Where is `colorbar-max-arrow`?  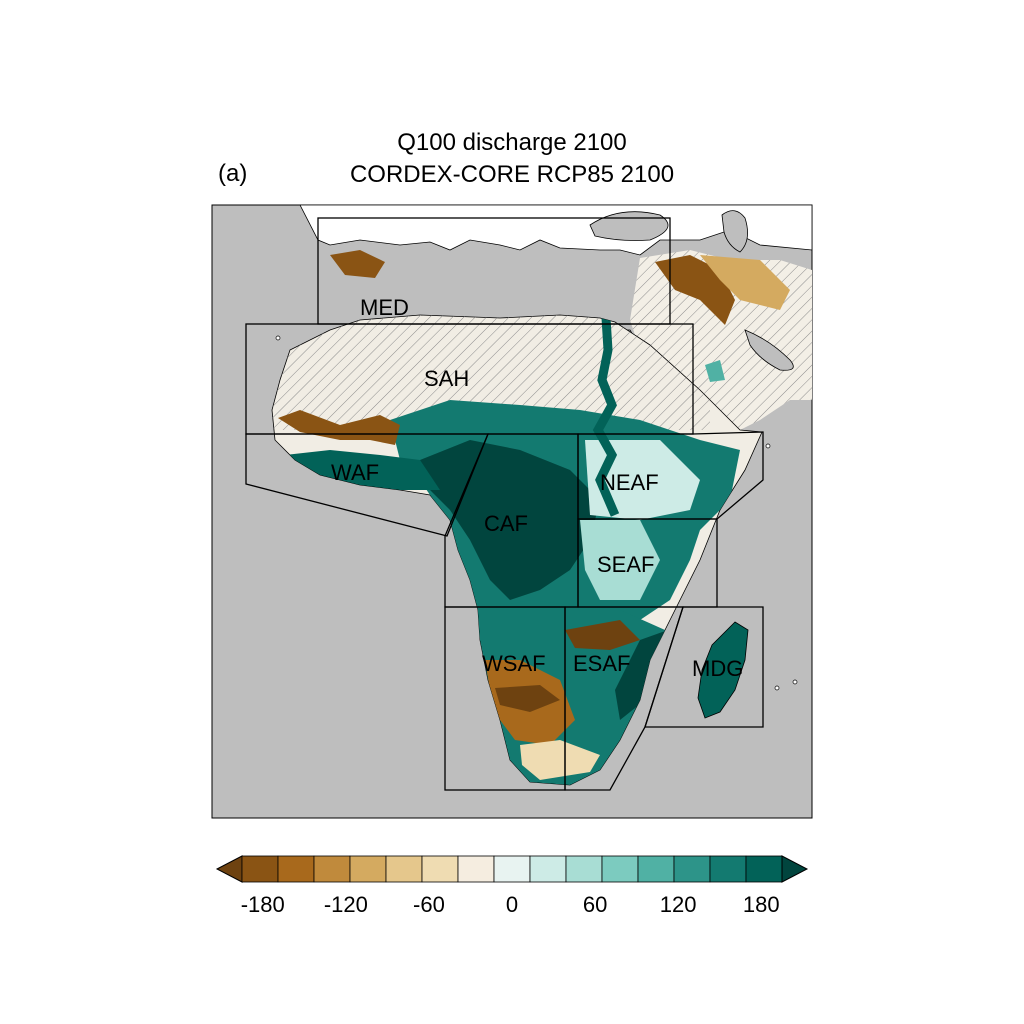
colorbar-max-arrow is located at coordinates (794, 869).